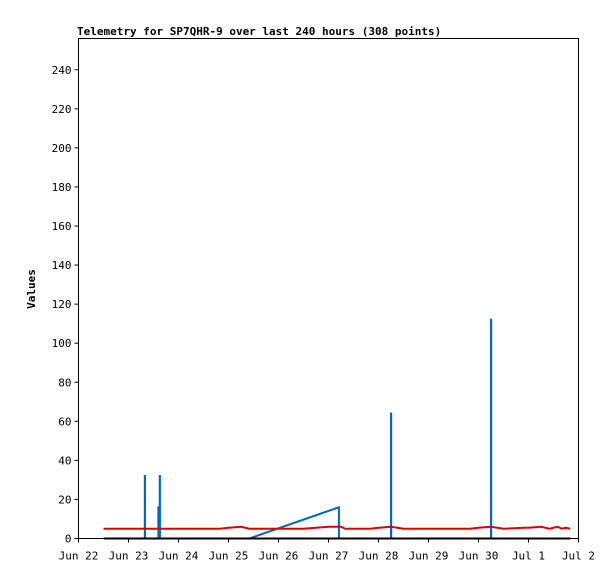 The image size is (615, 579). Describe the element at coordinates (62, 148) in the screenshot. I see `y-tick-label: 200` at that location.